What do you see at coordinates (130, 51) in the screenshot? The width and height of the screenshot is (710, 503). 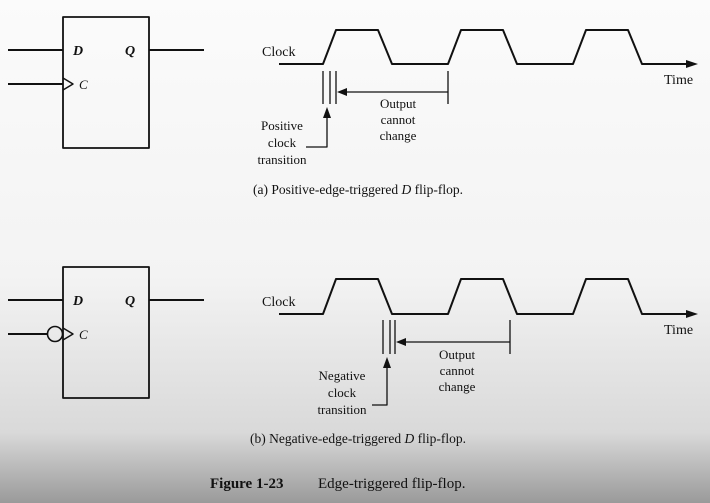 I see `pin-q-label-a: Q` at bounding box center [130, 51].